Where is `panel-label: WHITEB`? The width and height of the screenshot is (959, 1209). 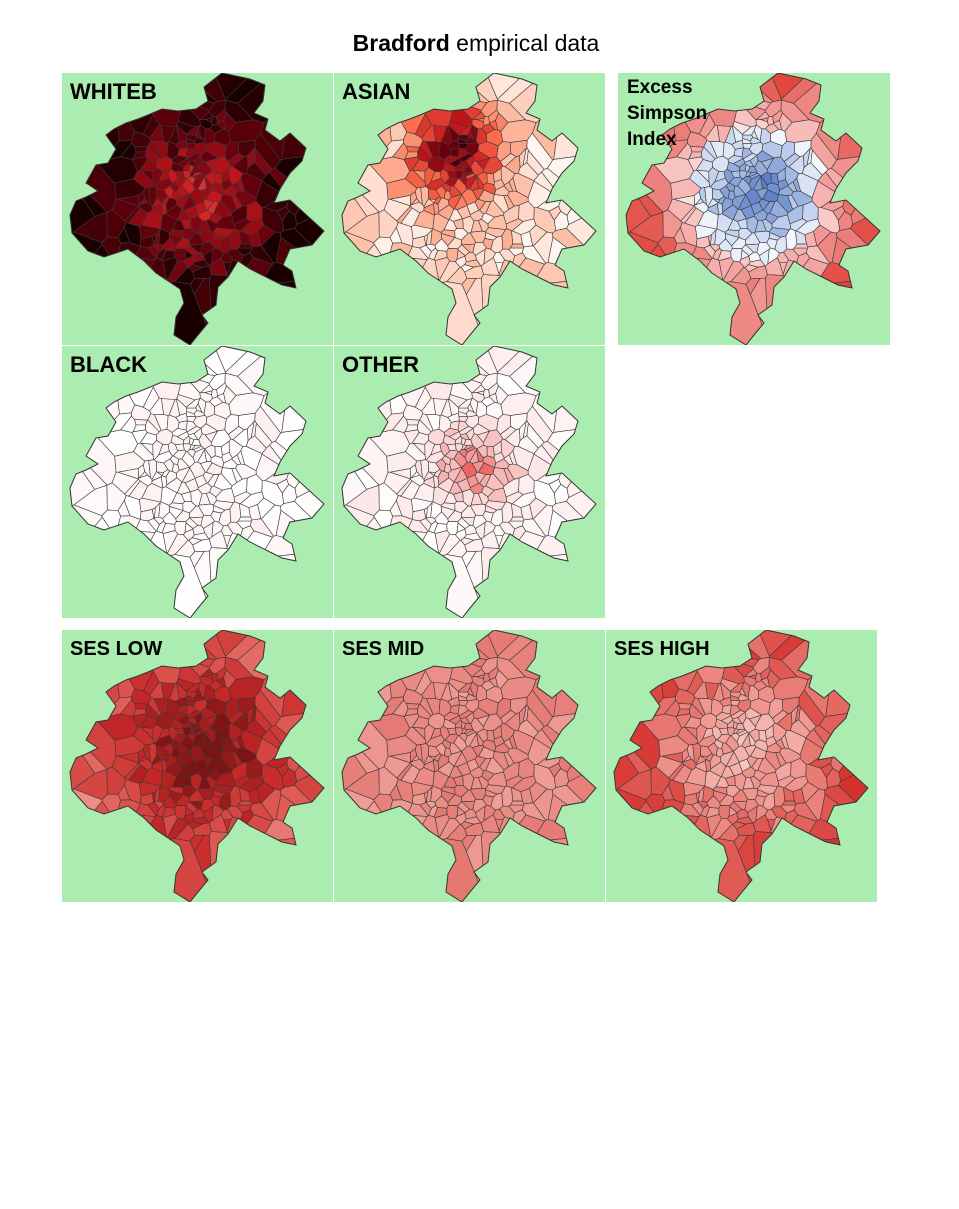 panel-label: WHITEB is located at coordinates (113, 91).